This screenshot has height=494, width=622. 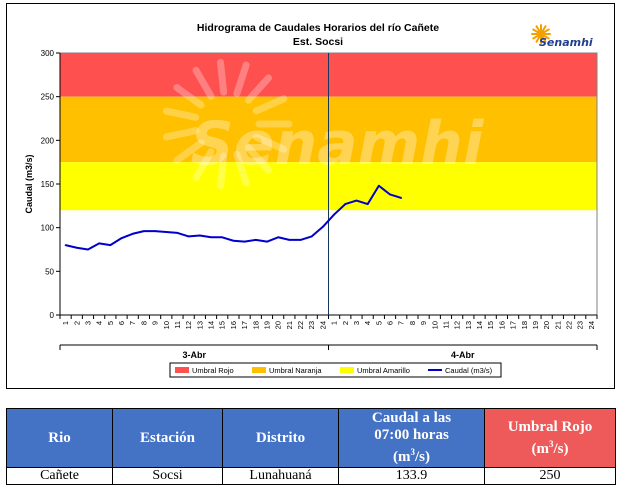 I want to click on y-tick-label: 300, so click(x=48, y=53).